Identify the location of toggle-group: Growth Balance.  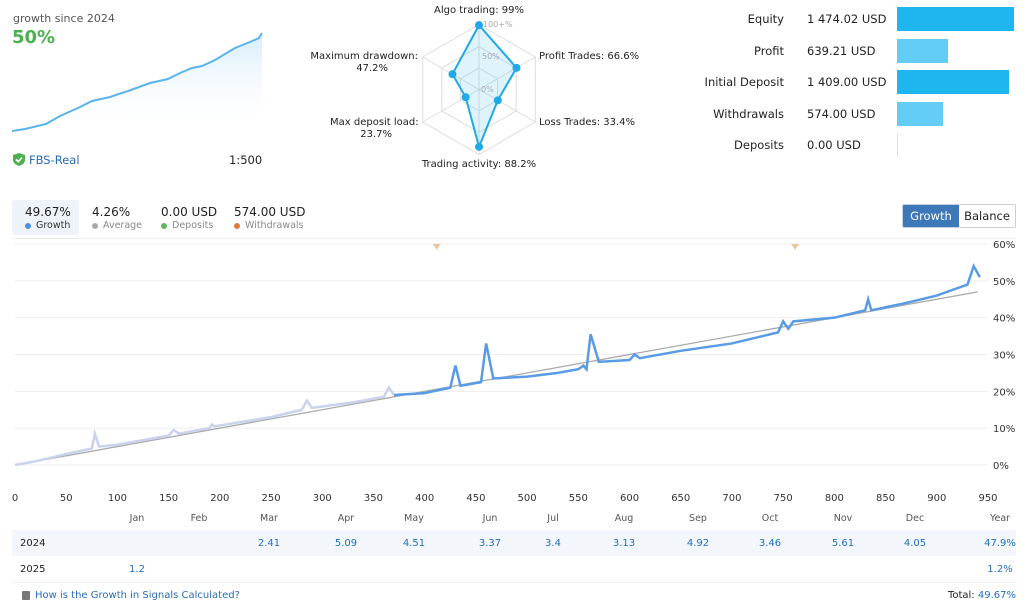
(959, 216).